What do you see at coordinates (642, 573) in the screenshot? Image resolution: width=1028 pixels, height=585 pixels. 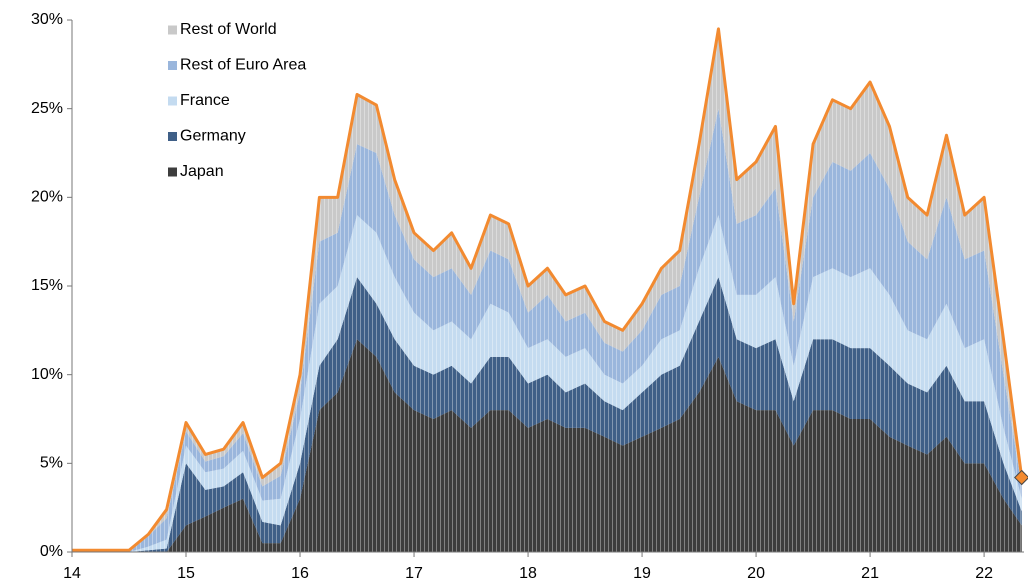 I see `x-tick-label: 19` at bounding box center [642, 573].